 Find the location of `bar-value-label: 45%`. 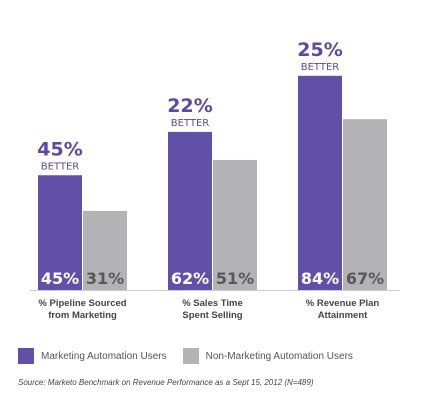

bar-value-label: 45% is located at coordinates (60, 278).